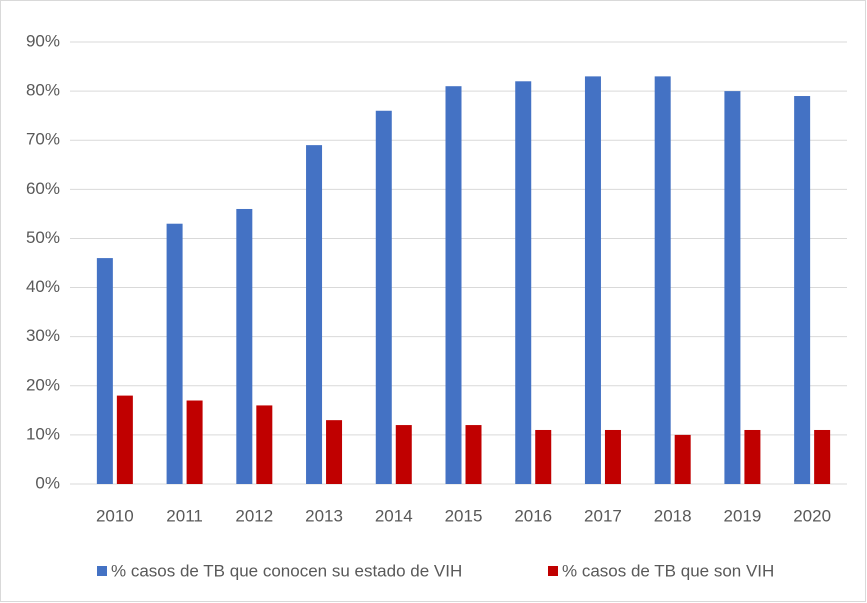  I want to click on x-tick-label: 2020, so click(812, 515).